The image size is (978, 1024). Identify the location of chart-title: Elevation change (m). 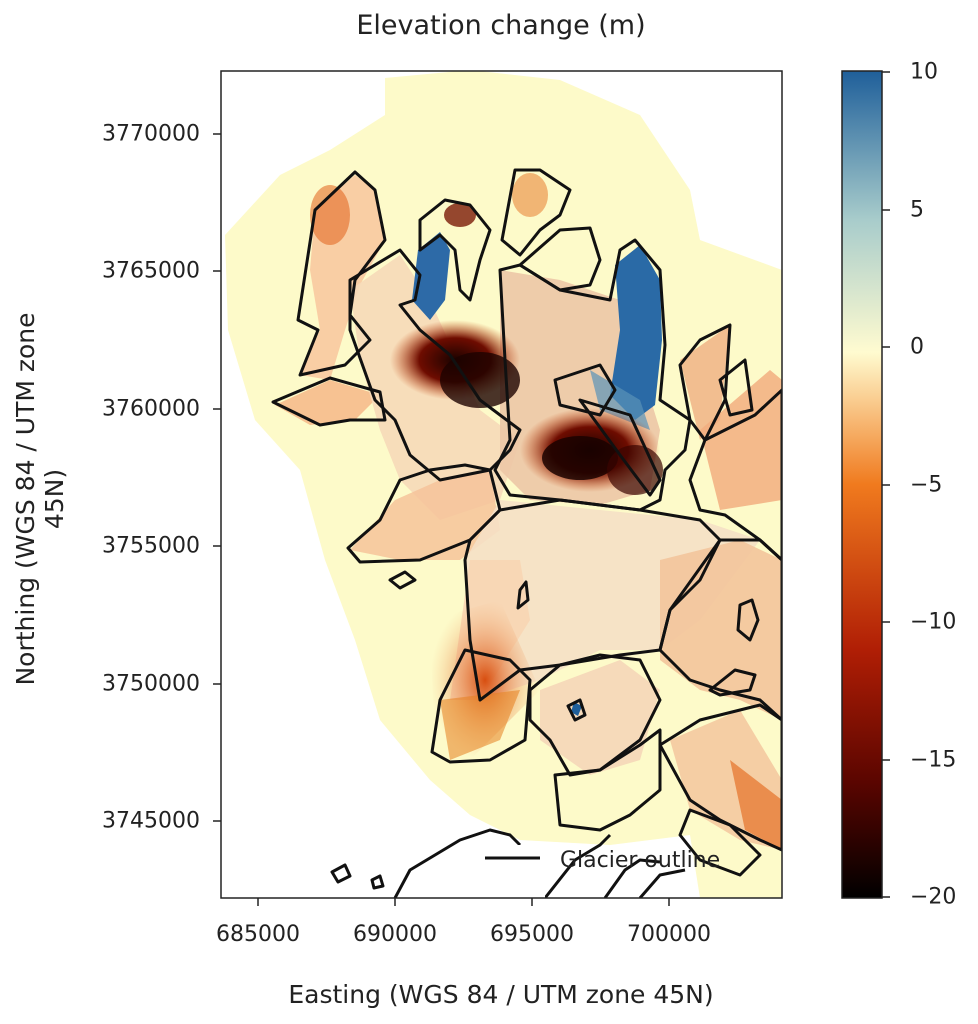
(501, 25).